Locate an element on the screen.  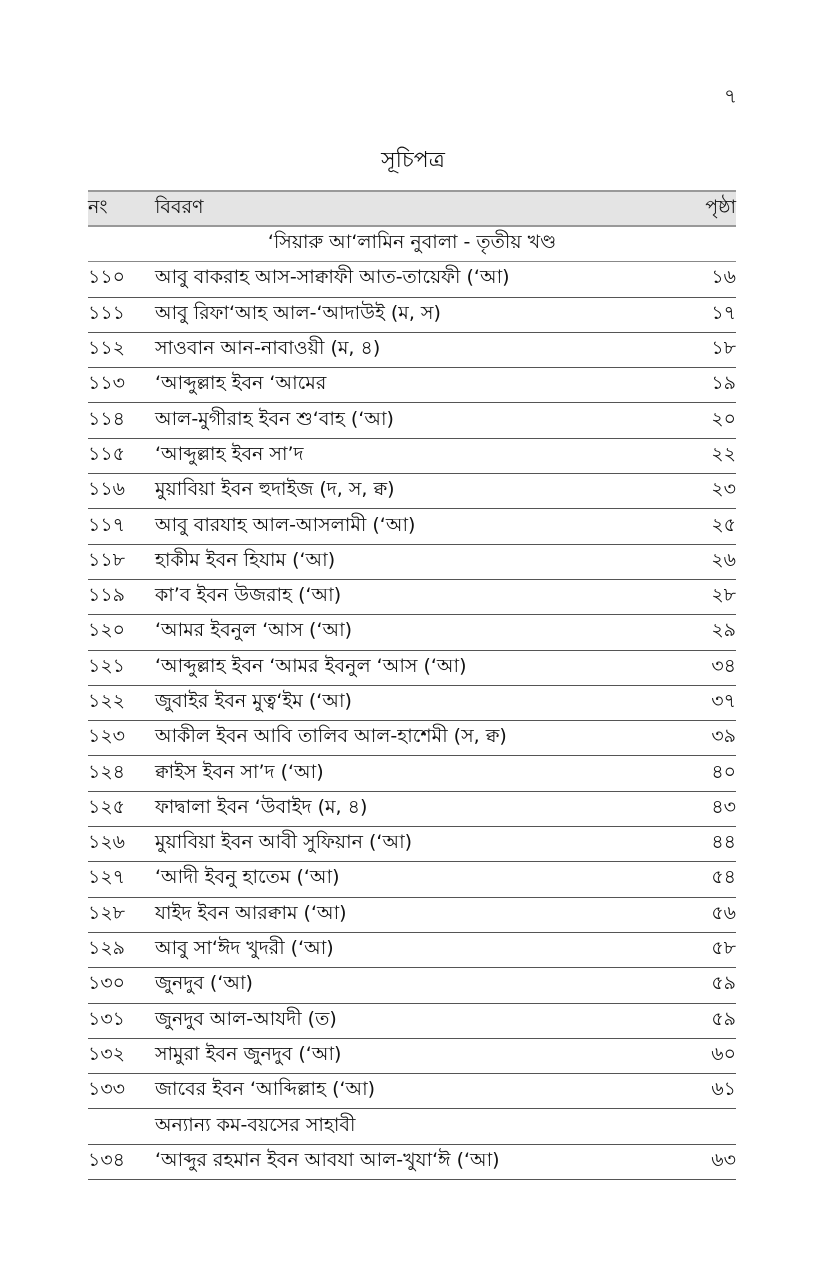
entry-number: ১২১ is located at coordinates (107, 665).